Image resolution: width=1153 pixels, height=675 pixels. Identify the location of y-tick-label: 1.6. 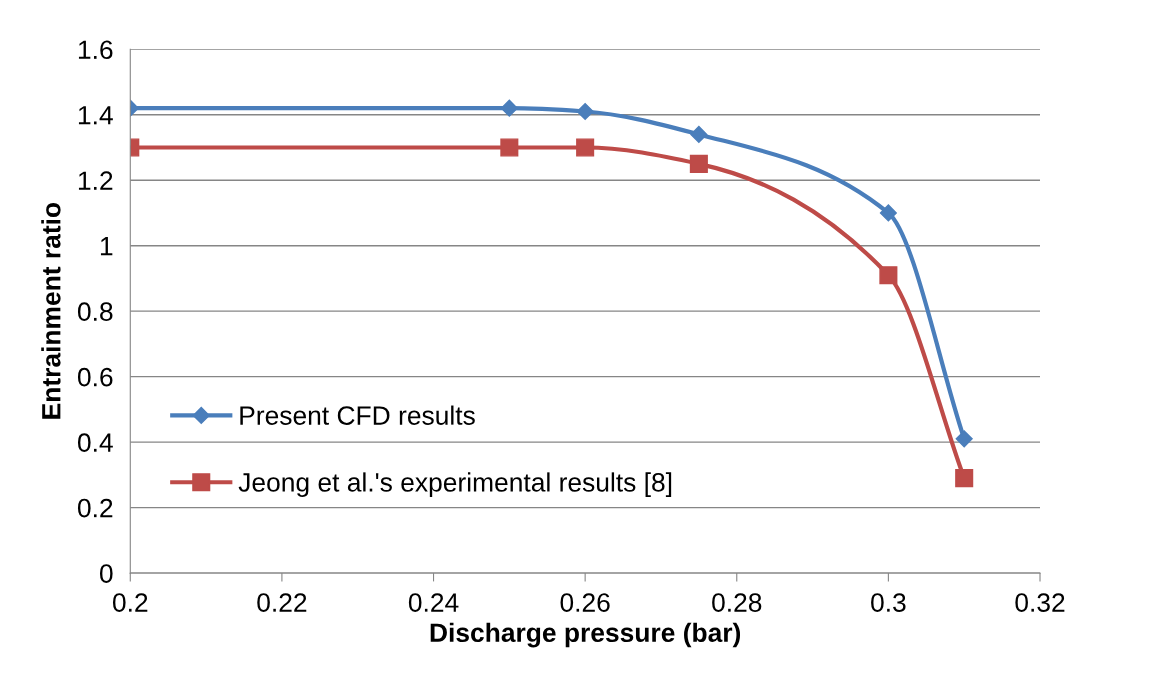
(95, 50).